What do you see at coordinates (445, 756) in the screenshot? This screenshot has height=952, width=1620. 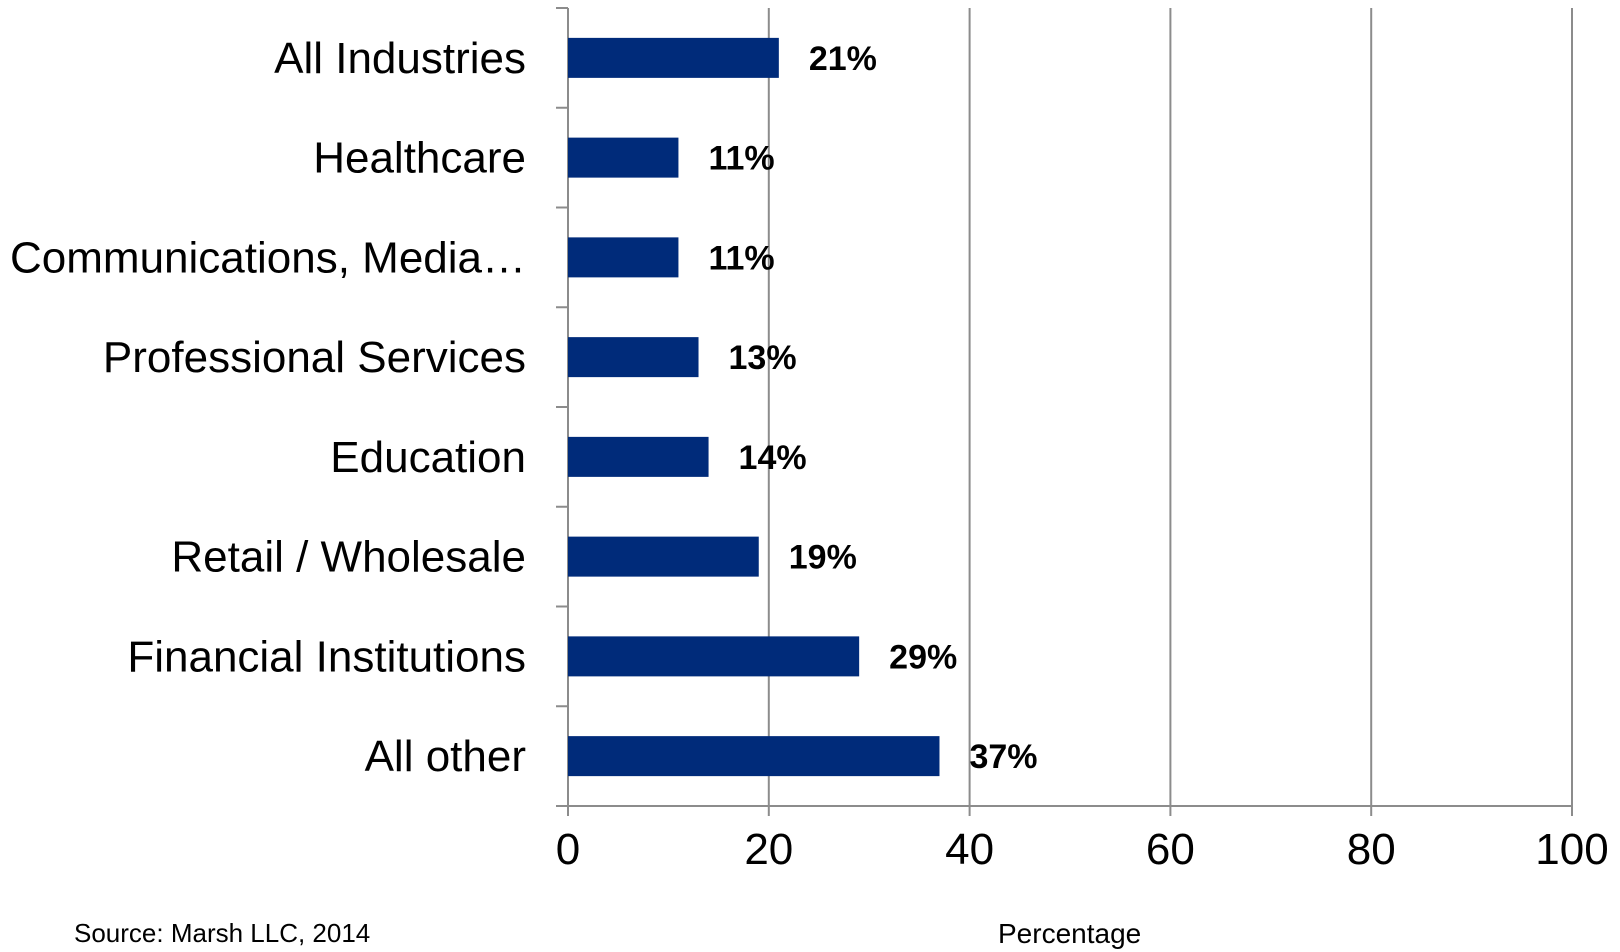 I see `category-label: All other` at bounding box center [445, 756].